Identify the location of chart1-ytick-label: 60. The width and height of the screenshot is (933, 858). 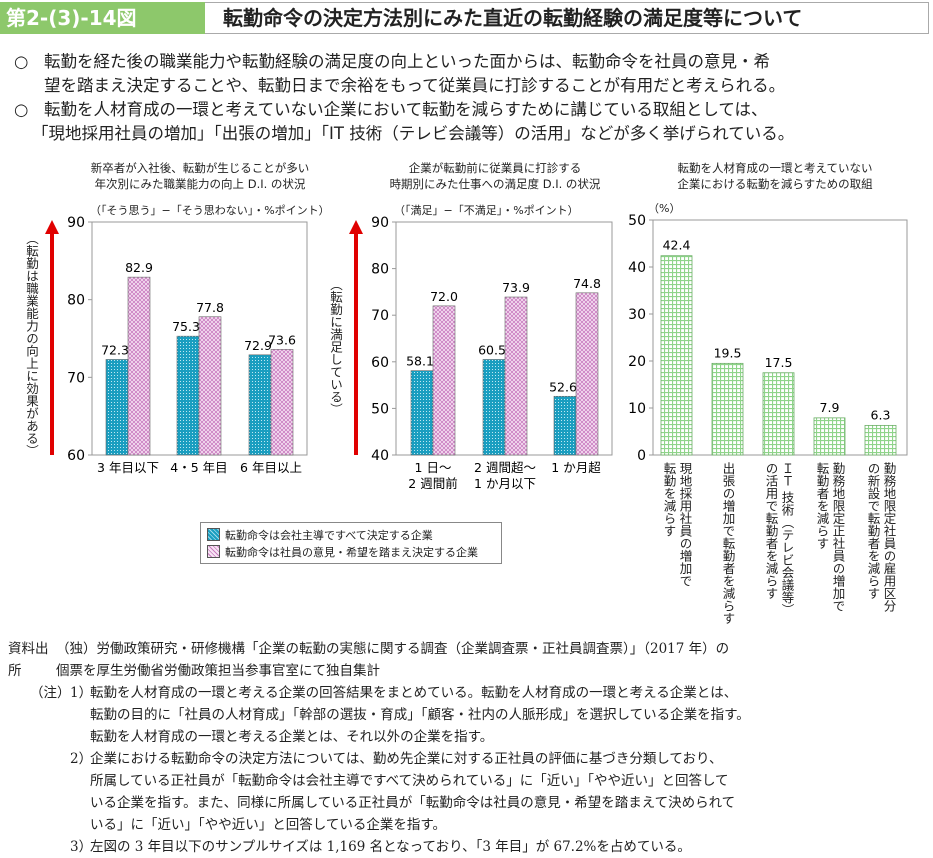
(76, 456).